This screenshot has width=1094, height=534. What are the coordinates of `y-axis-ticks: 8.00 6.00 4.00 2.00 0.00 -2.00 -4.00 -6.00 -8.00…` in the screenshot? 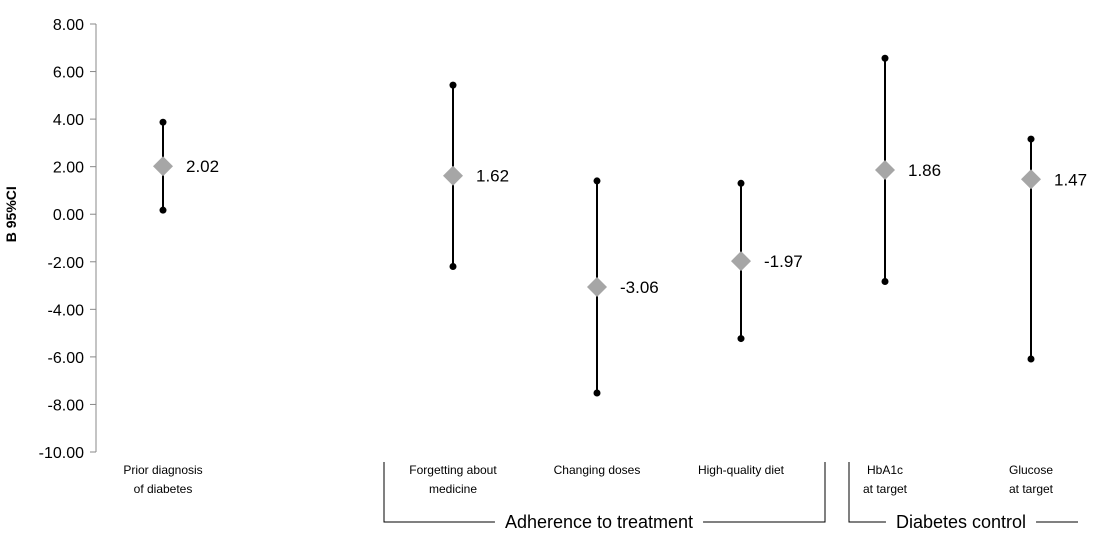 It's located at (67, 239).